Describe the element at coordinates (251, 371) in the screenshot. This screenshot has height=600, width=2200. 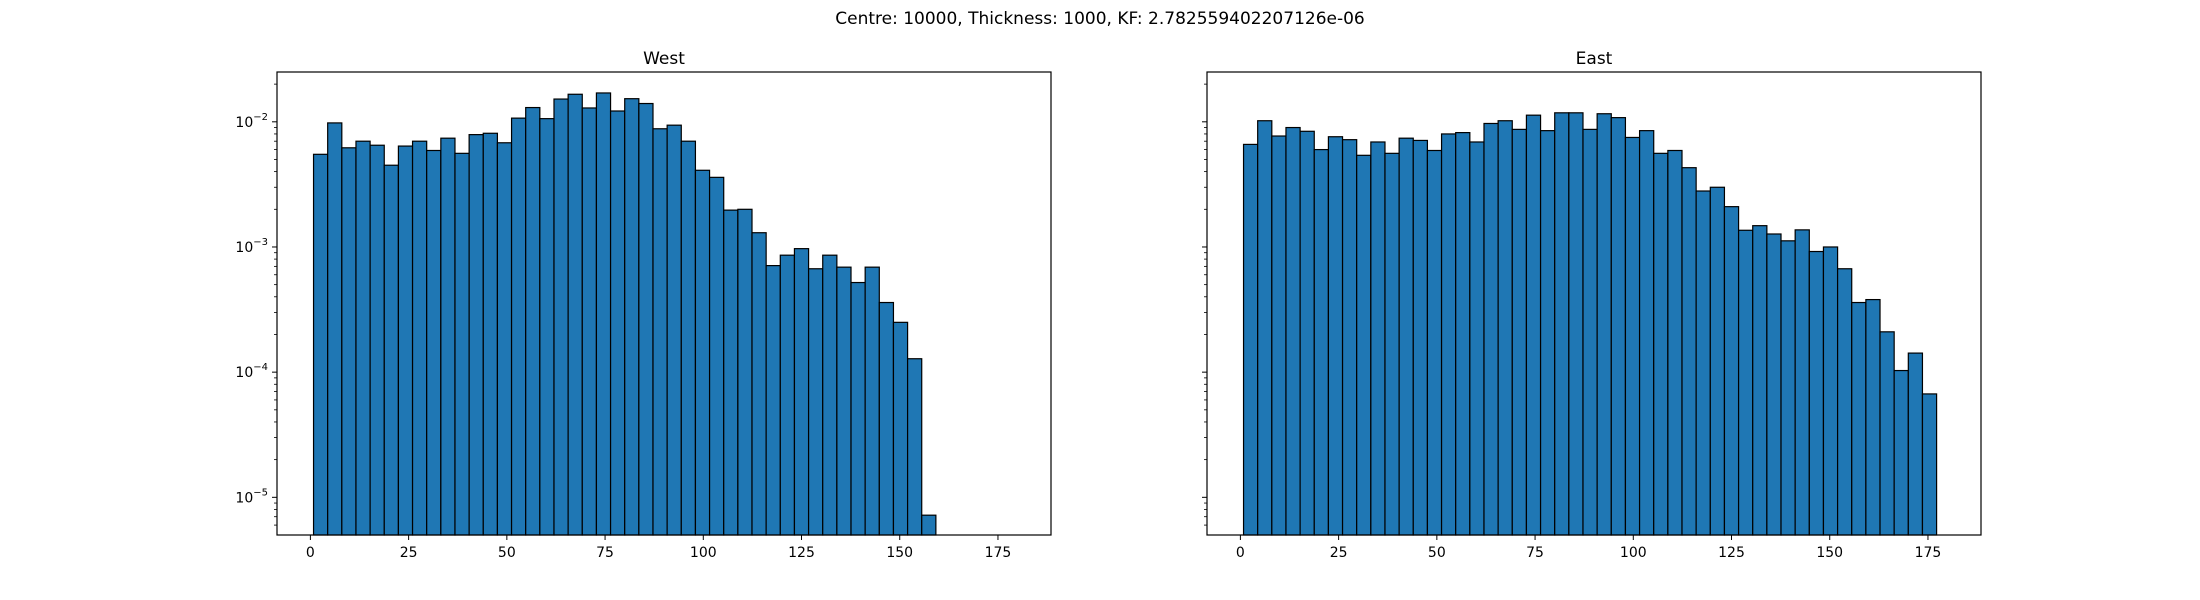
I see `west-y-tick-label: 10⁻⁴` at that location.